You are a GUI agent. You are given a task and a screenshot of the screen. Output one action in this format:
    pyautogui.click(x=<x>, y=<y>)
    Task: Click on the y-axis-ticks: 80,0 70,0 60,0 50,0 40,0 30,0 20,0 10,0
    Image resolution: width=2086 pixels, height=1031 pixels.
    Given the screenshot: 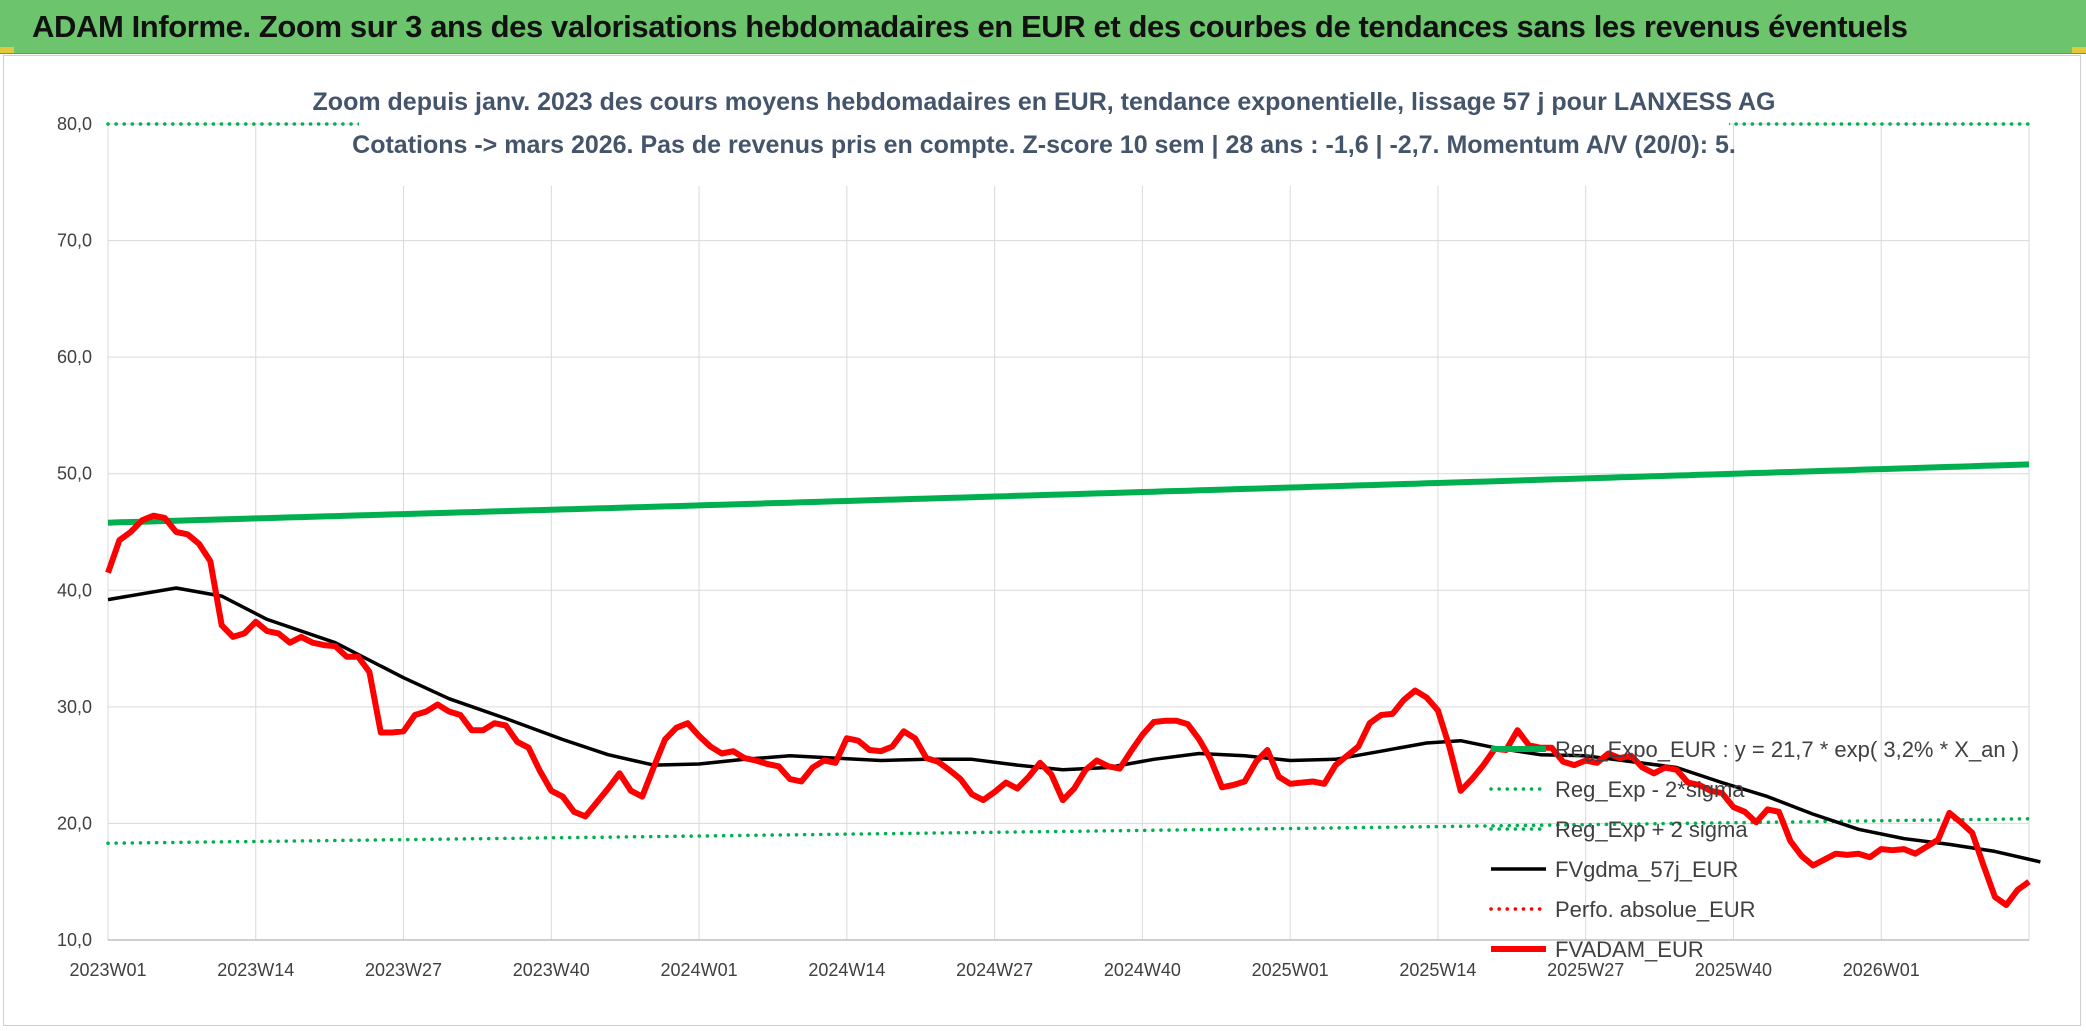 What is the action you would take?
    pyautogui.click(x=74, y=532)
    